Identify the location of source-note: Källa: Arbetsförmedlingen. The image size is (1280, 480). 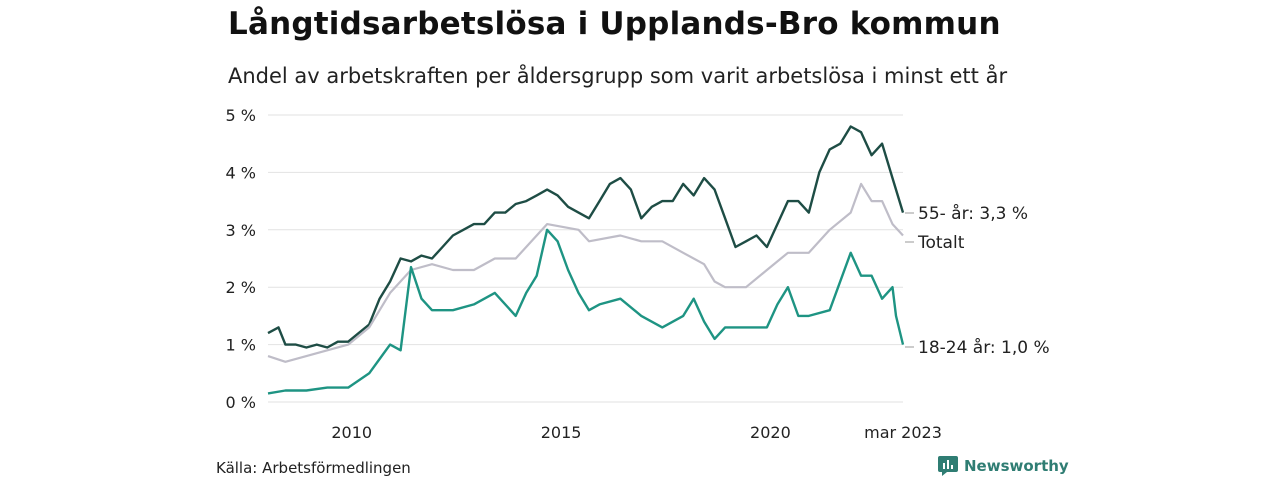
(313, 468).